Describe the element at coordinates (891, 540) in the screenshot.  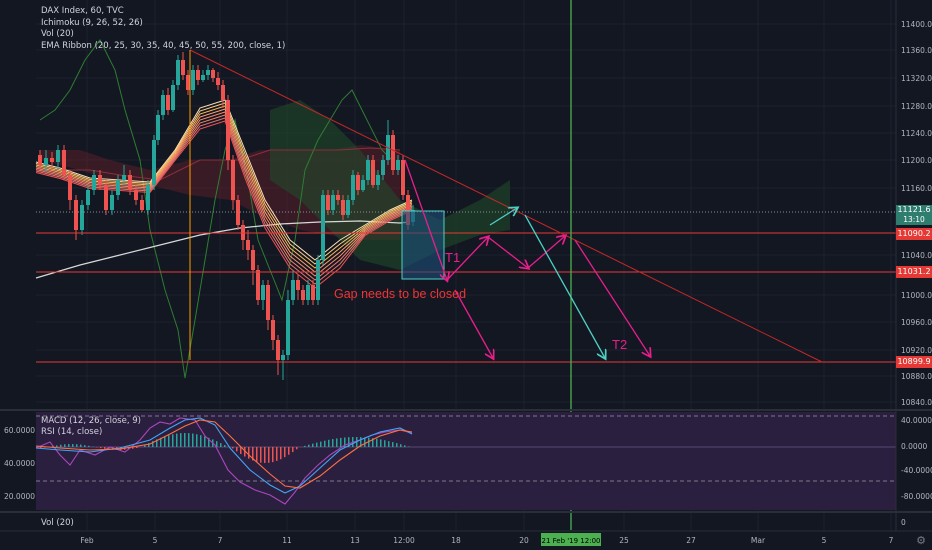
I see `time-tick-label: 7` at that location.